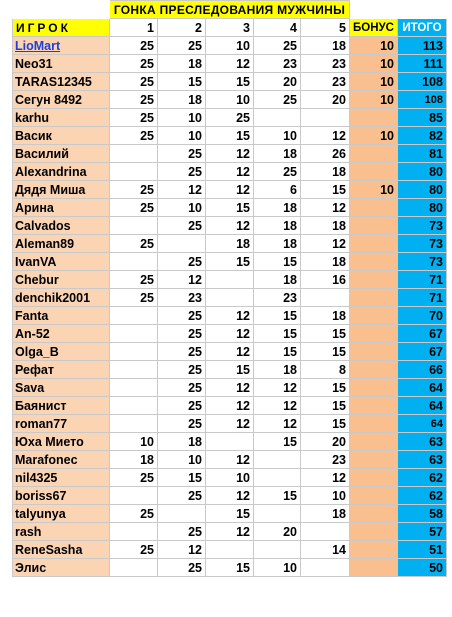 This screenshot has height=617, width=452. I want to click on header-round-3: 3, so click(229, 27).